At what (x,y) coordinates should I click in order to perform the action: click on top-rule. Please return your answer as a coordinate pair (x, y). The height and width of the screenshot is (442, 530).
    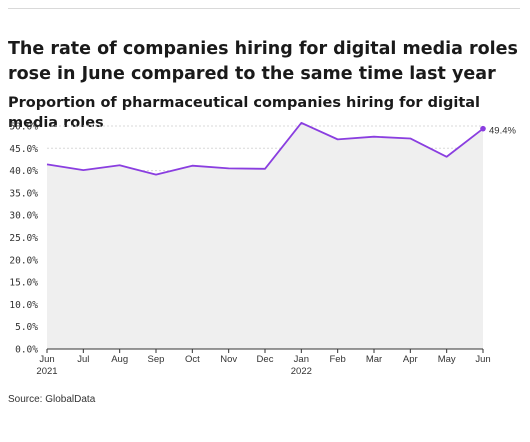
    Looking at the image, I should click on (264, 8).